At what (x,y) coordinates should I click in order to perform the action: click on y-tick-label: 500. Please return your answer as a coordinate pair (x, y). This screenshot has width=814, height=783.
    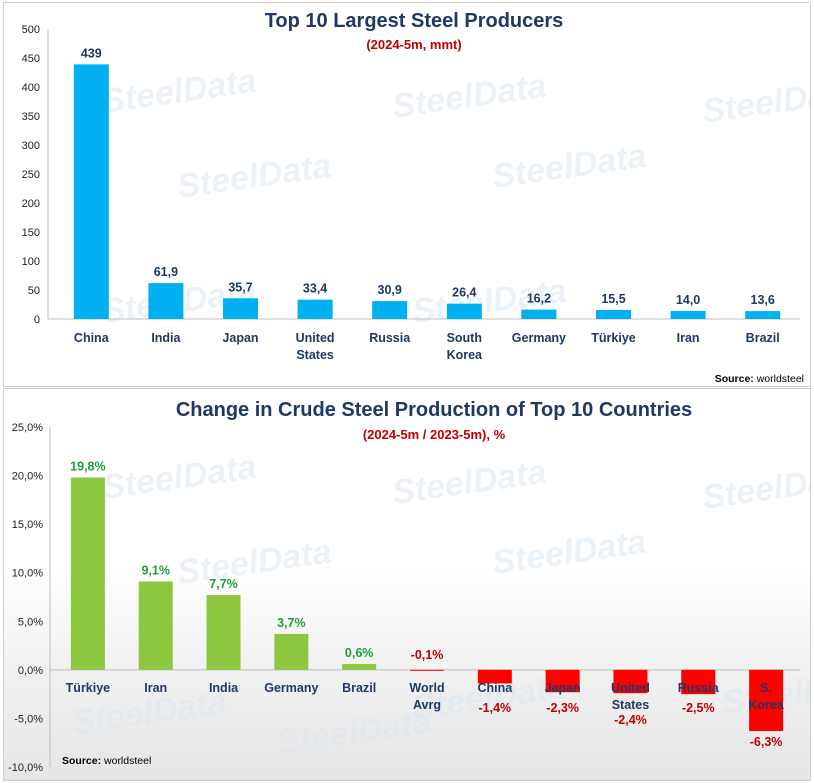
    Looking at the image, I should click on (31, 30).